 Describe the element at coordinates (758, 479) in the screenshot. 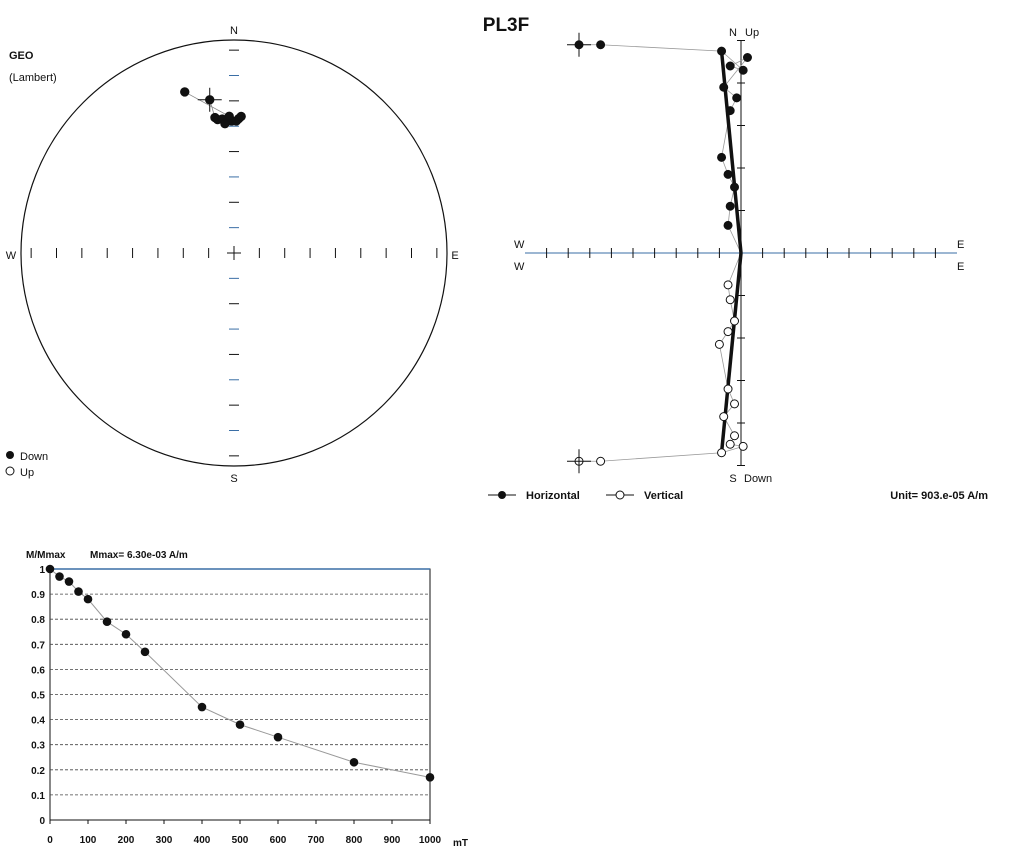

I see `zij-down-label: Down` at that location.